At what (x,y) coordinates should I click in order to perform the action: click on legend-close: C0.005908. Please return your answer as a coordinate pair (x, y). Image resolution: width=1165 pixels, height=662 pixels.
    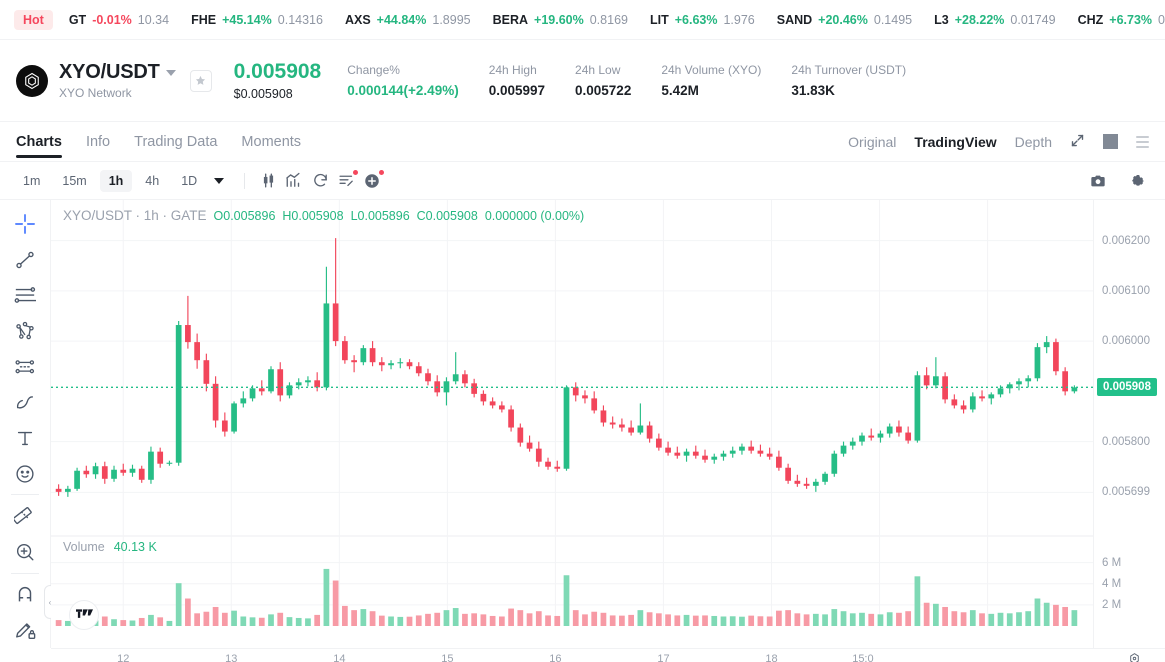
    Looking at the image, I should click on (447, 216).